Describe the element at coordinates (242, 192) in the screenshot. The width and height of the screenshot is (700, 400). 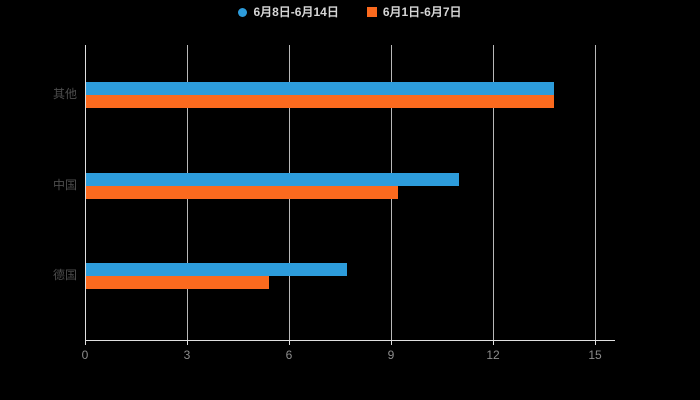
I see `bar-中国-series-1` at that location.